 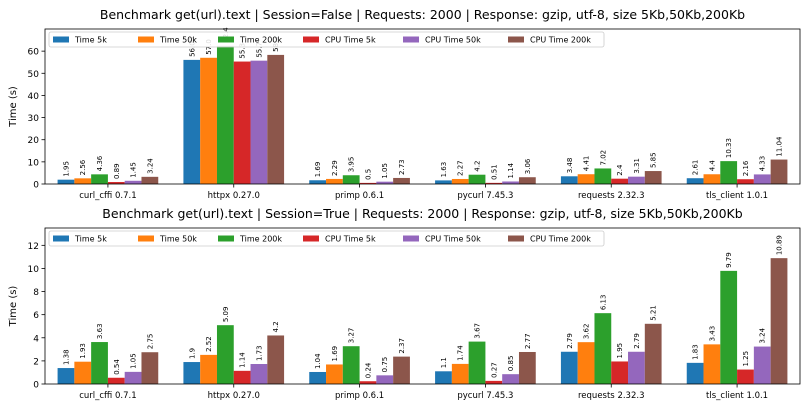 What do you see at coordinates (368, 370) in the screenshot?
I see `data-label: 0.24` at bounding box center [368, 370].